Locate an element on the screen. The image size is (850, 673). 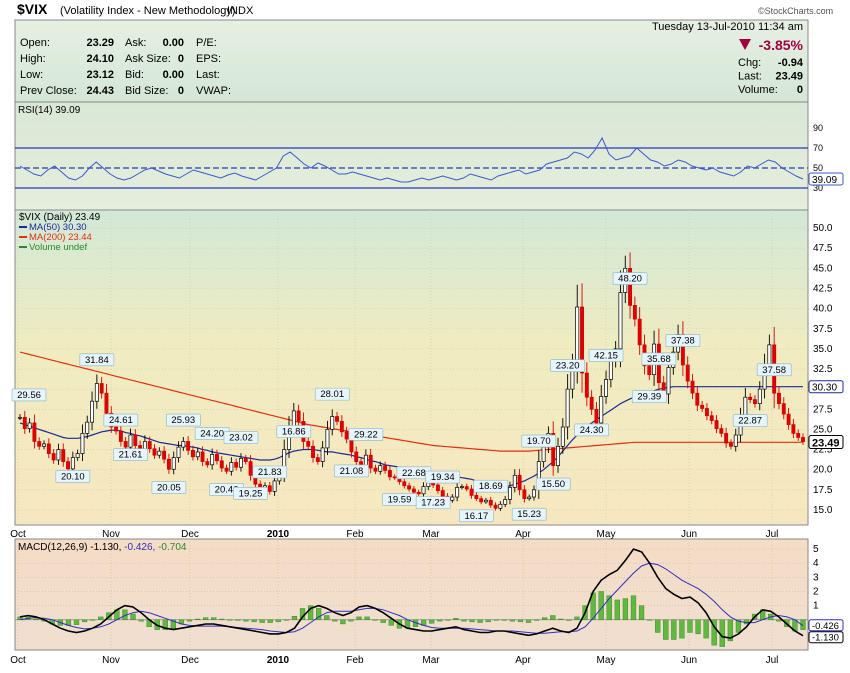
quote-label: Last: is located at coordinates (750, 77).